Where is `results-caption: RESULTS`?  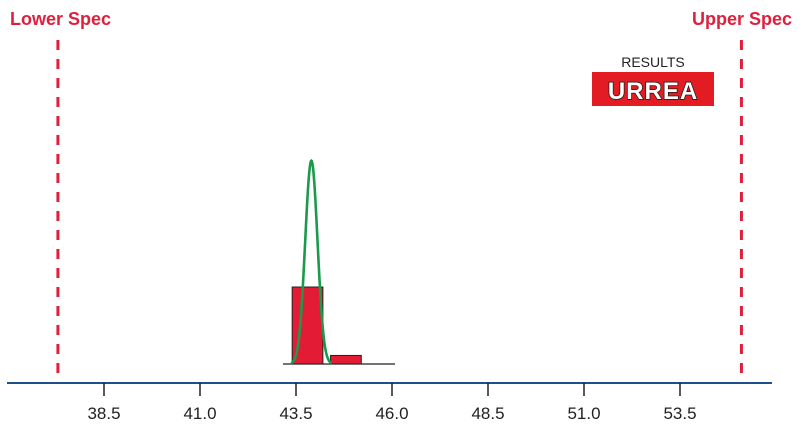
results-caption: RESULTS is located at coordinates (653, 62).